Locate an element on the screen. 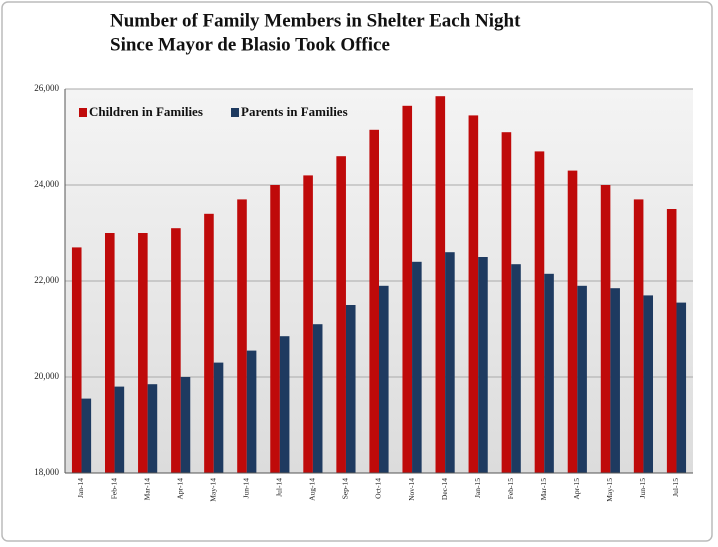  x-tick-label: Dec-14 is located at coordinates (444, 489).